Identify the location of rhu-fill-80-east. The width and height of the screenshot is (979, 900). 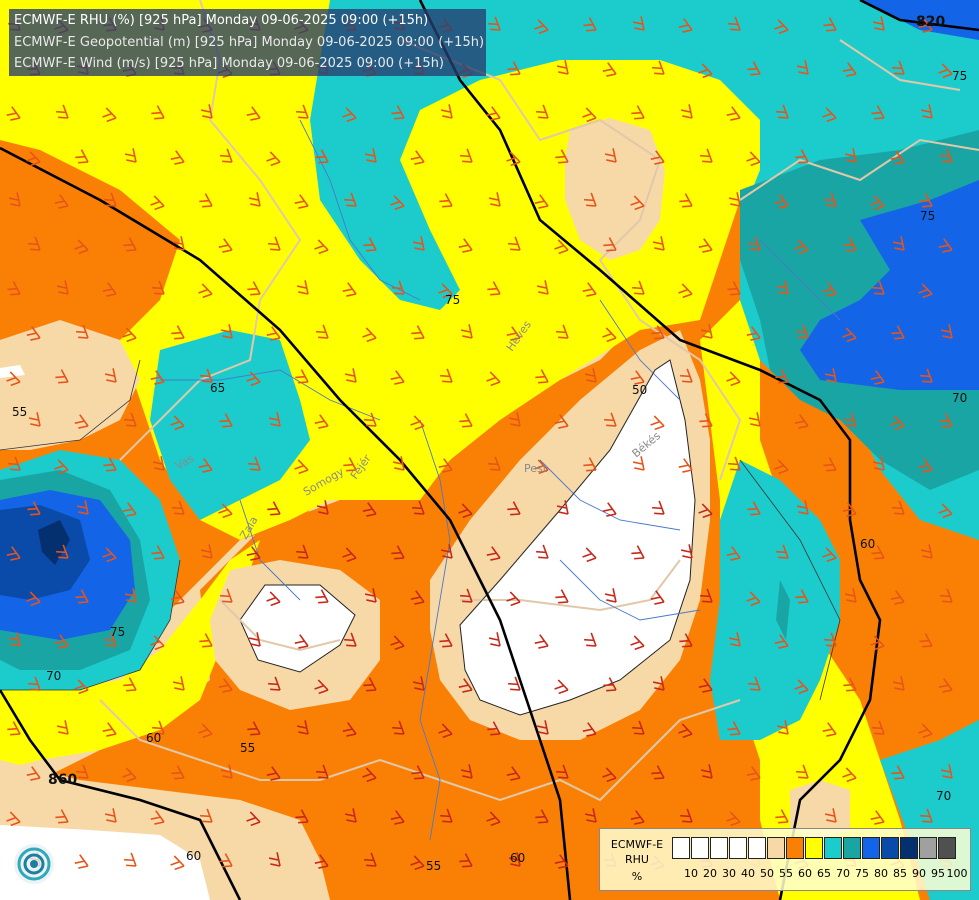
(889, 285).